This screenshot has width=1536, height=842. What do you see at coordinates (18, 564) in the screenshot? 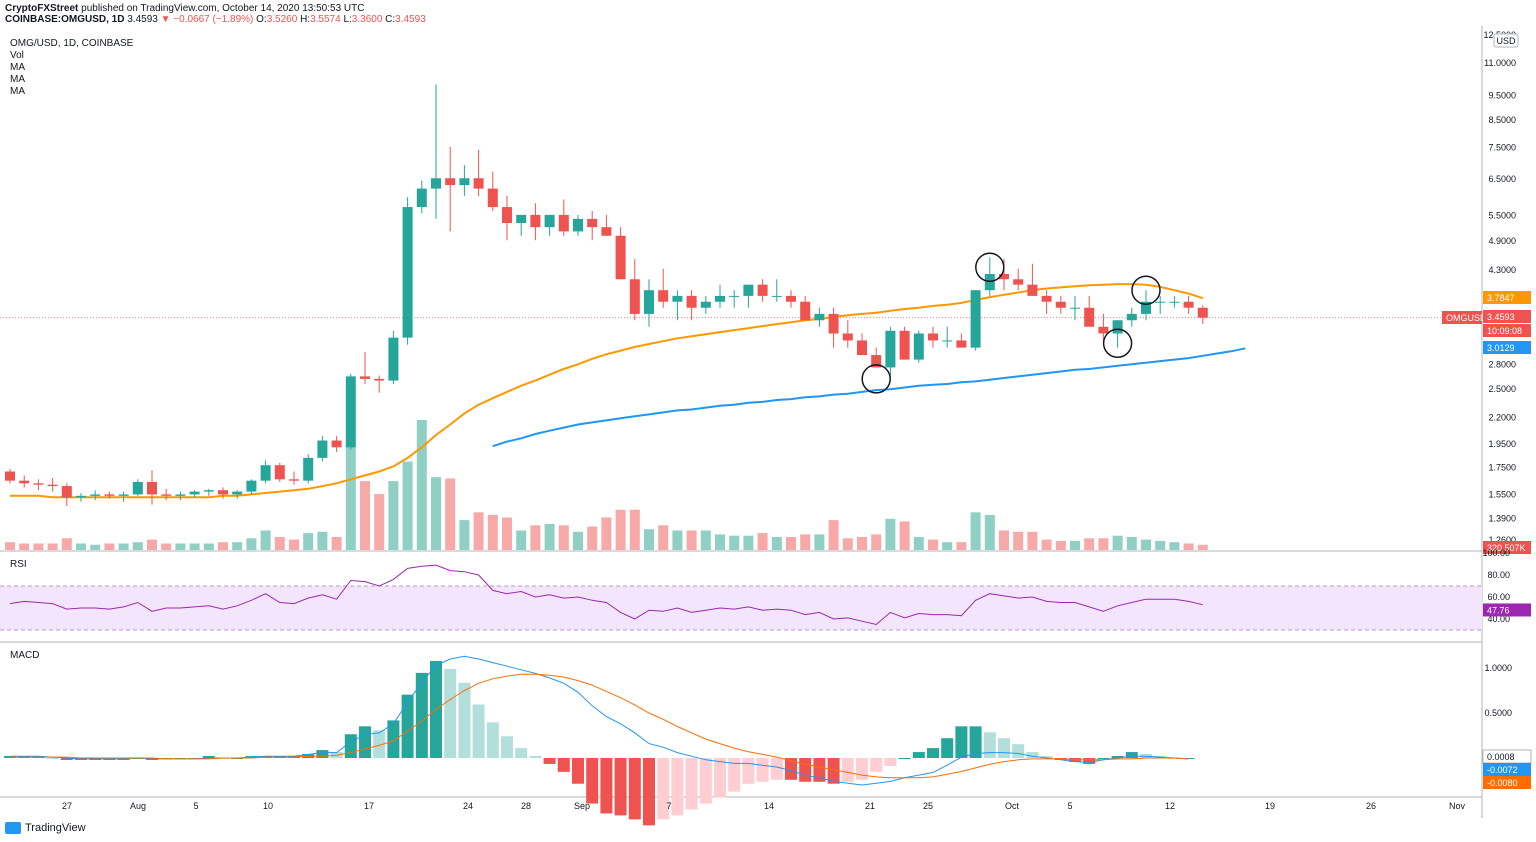
I see `rsi-title: RSI` at bounding box center [18, 564].